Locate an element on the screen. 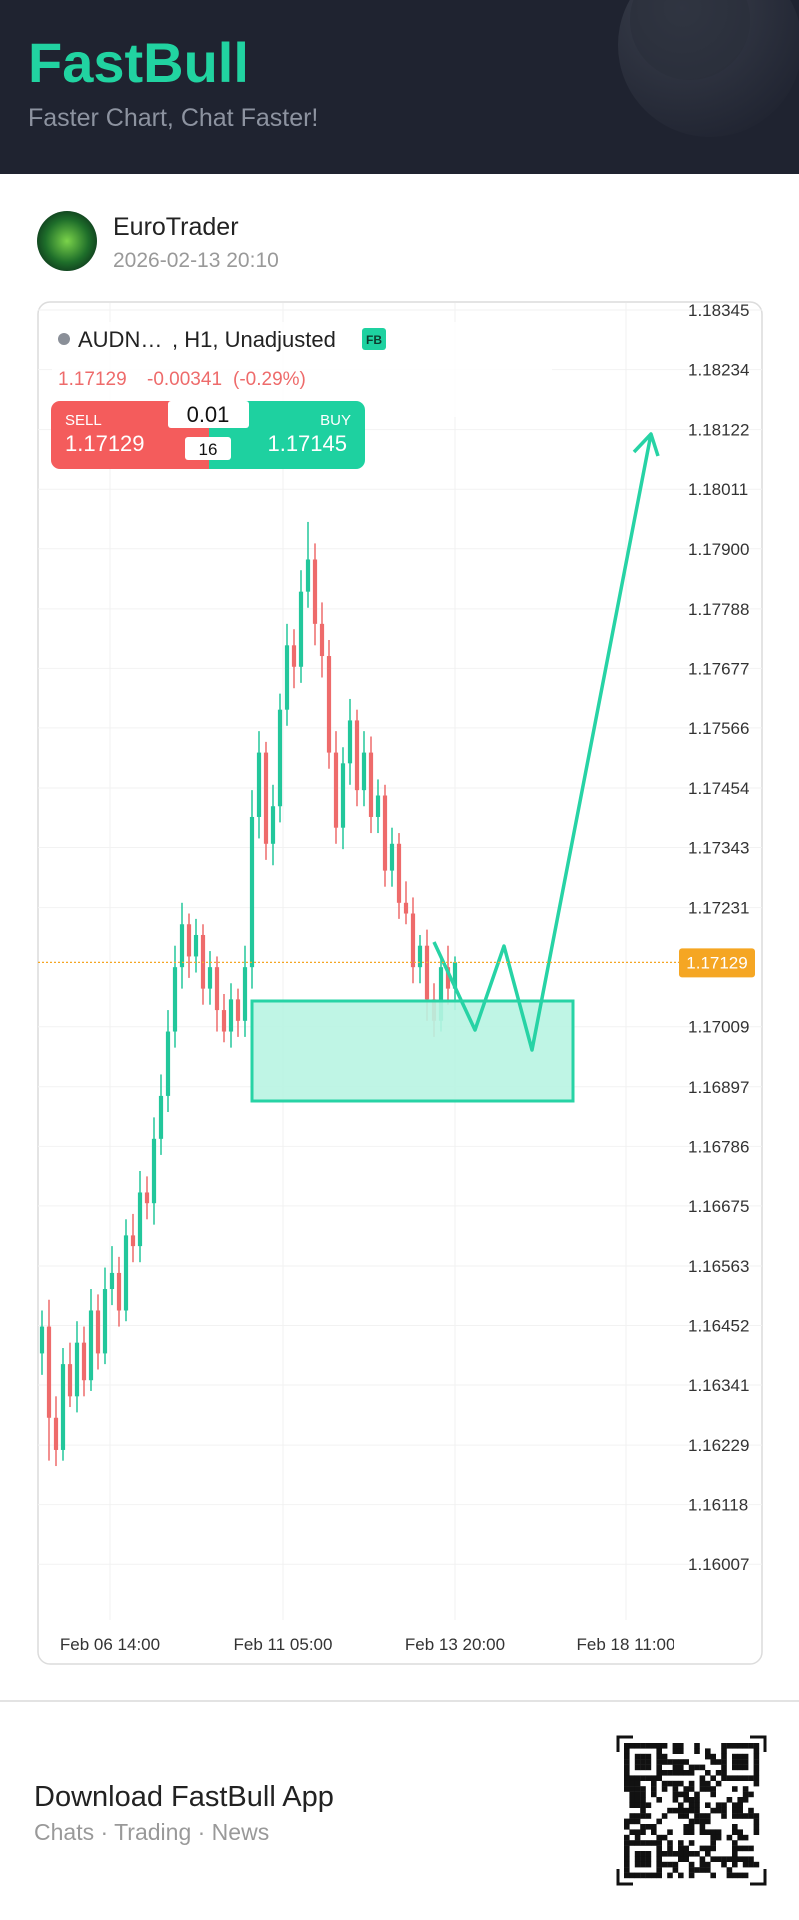  y-tick-label: 1.16897 is located at coordinates (718, 1087).